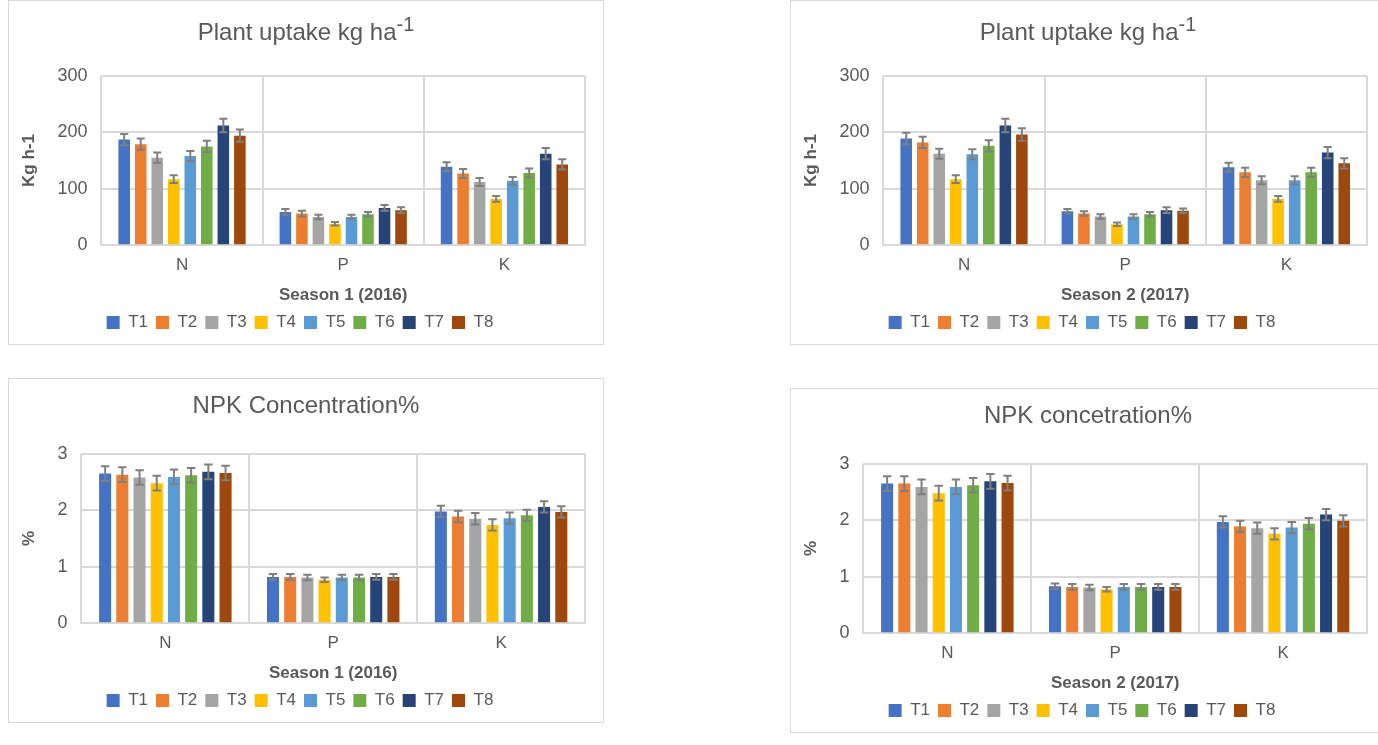 The height and width of the screenshot is (745, 1378). Describe the element at coordinates (1088, 415) in the screenshot. I see `chart-title: NPK concetration%` at that location.